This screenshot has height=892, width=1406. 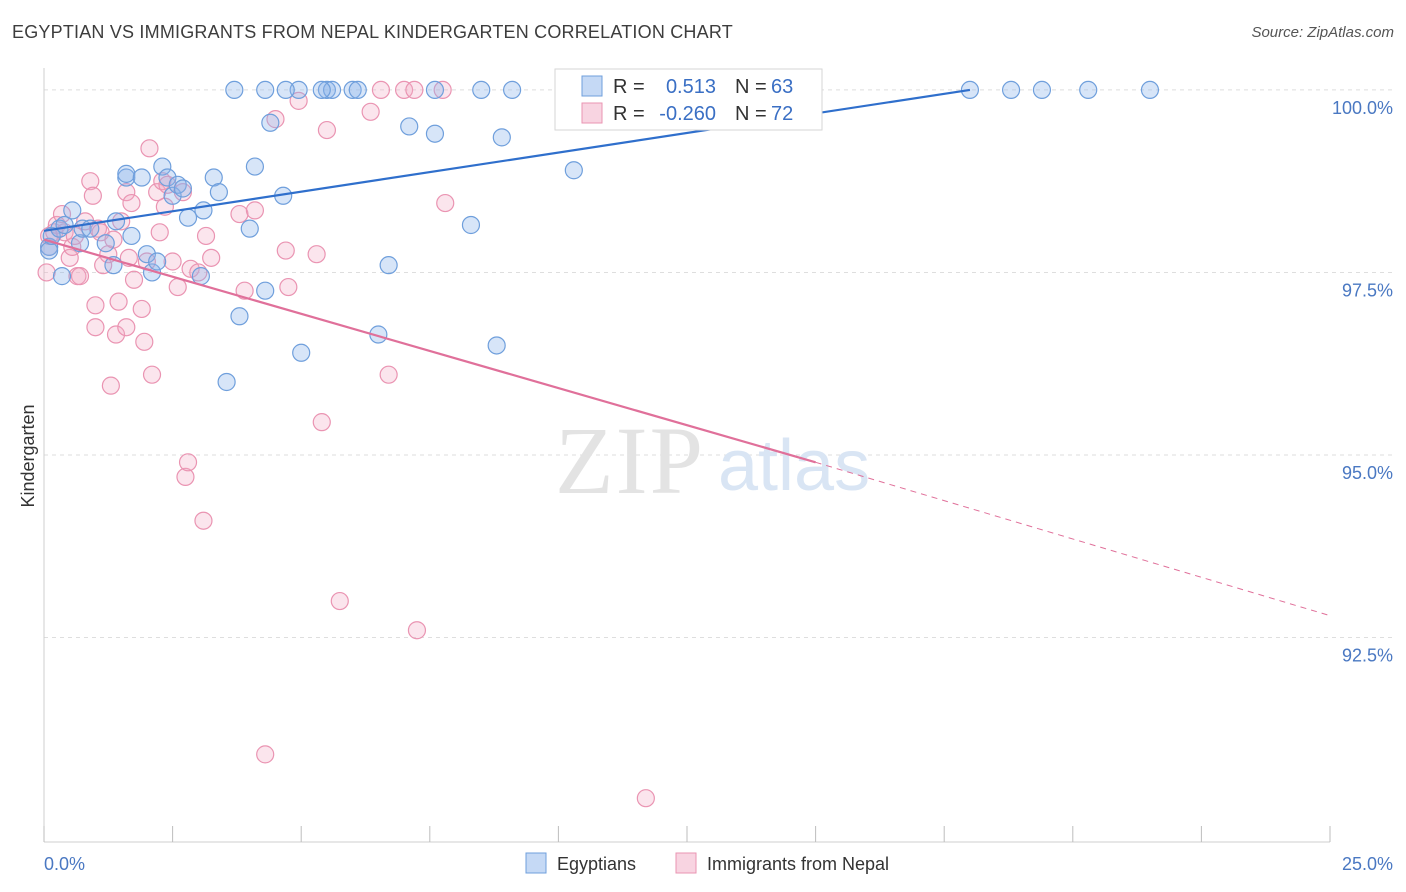 What do you see at coordinates (629, 114) in the screenshot?
I see `legend-r-label-2: R =` at bounding box center [629, 114].